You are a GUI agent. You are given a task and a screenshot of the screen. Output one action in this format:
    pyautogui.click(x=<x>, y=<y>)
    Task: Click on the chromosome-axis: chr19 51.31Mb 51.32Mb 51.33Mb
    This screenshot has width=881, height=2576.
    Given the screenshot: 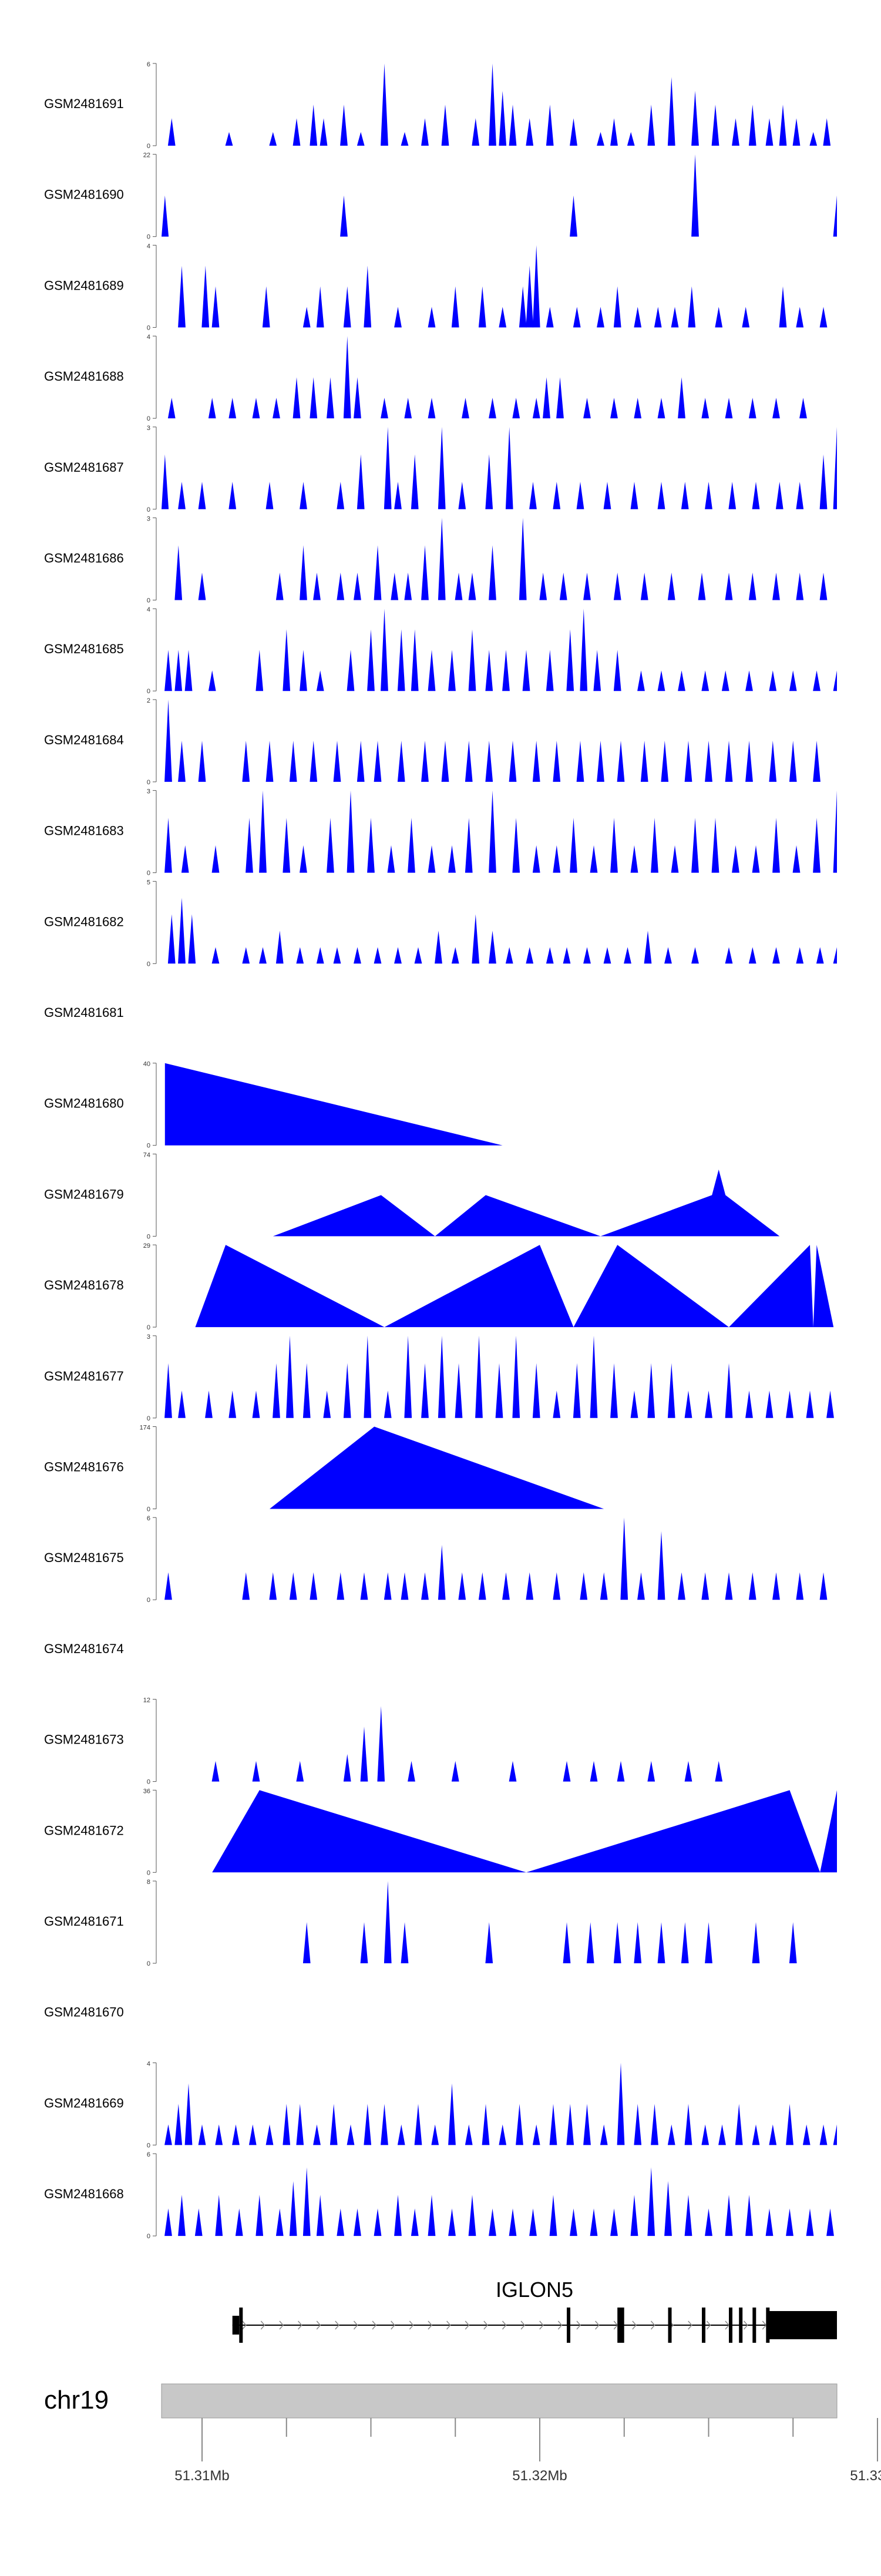 What is the action you would take?
    pyautogui.click(x=463, y=2433)
    